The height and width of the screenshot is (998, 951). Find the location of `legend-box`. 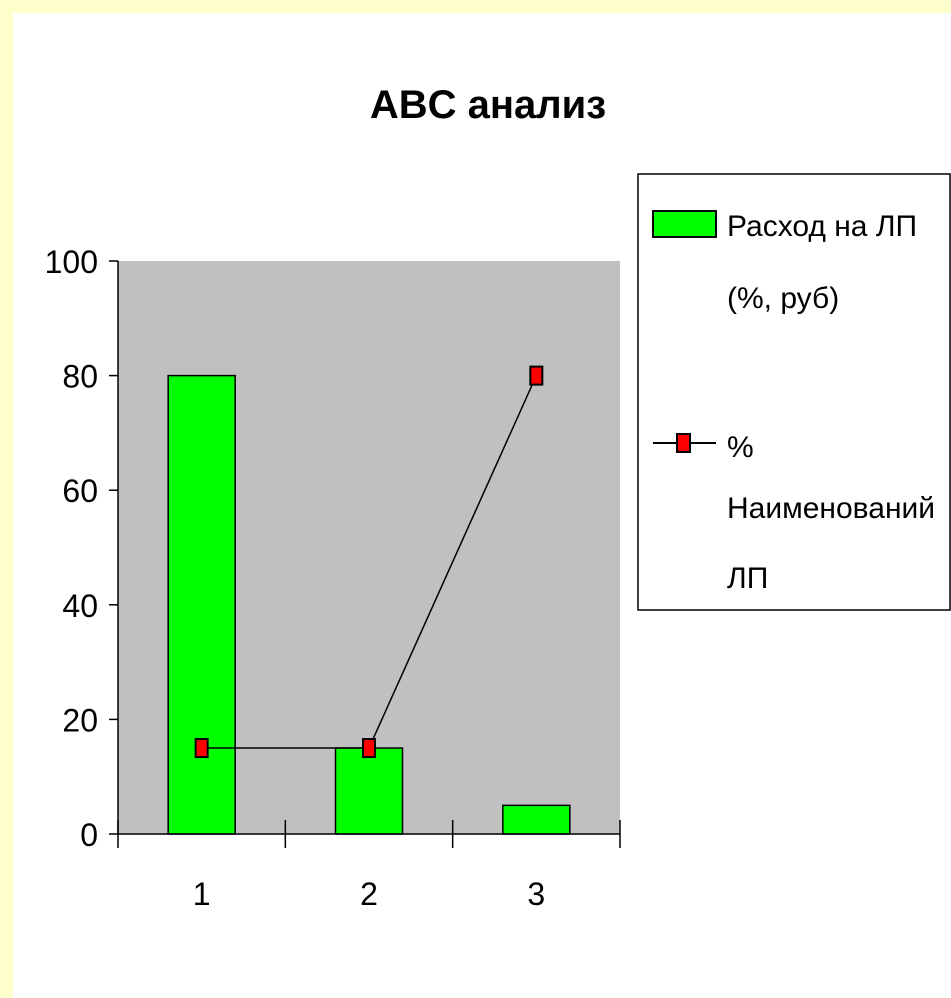

legend-box is located at coordinates (794, 392).